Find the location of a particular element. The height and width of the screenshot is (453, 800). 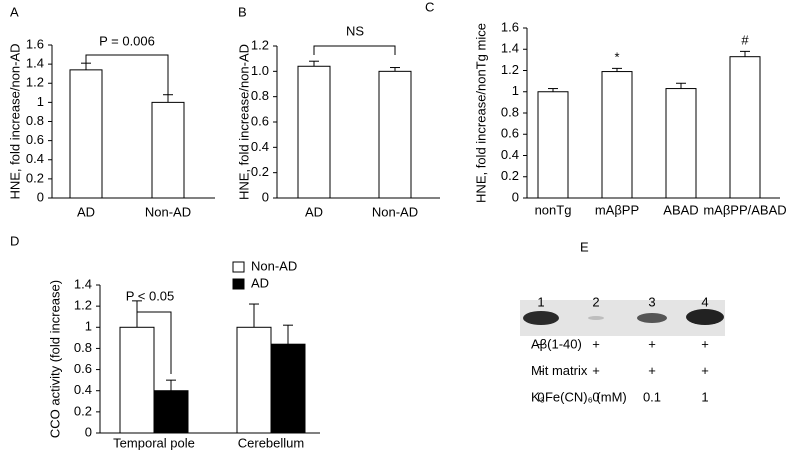

panel-label: D is located at coordinates (14, 240).